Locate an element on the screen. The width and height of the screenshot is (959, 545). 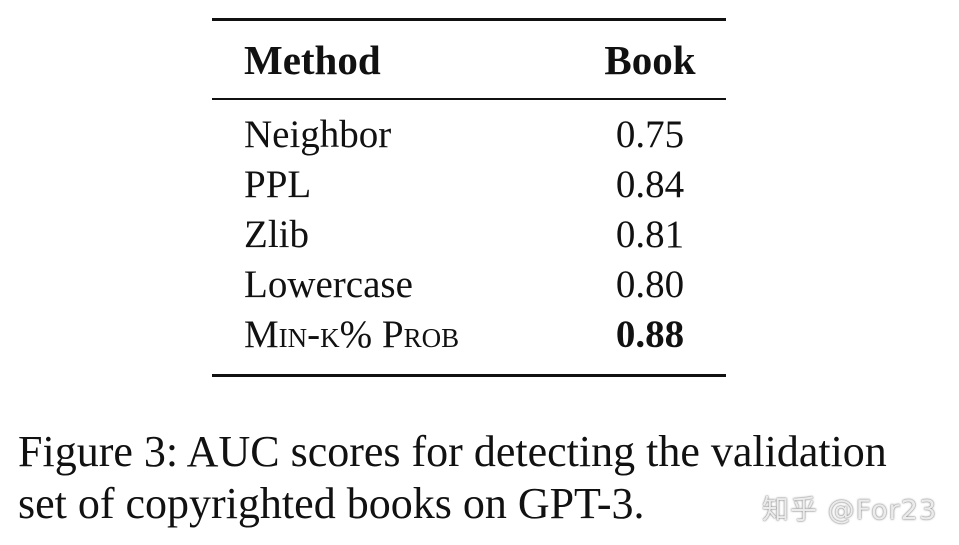
table-row: Zlib 0.81 is located at coordinates (469, 235).